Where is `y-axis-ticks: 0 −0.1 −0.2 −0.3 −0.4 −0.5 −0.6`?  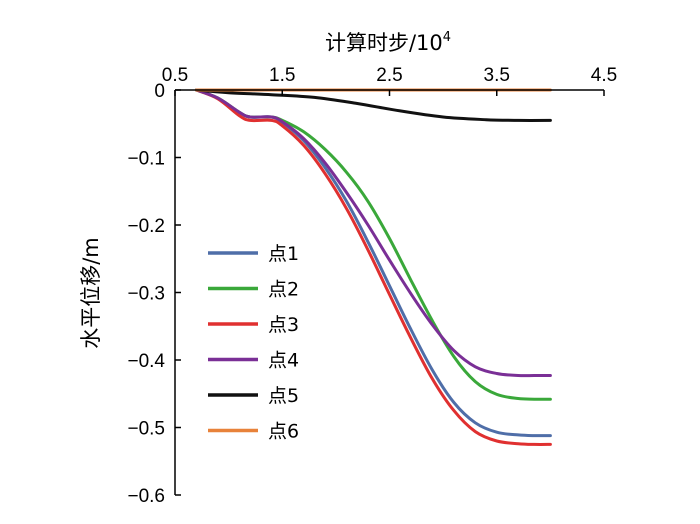
y-axis-ticks: 0 −0.1 −0.2 −0.3 −0.4 −0.5 −0.6 is located at coordinates (154, 294).